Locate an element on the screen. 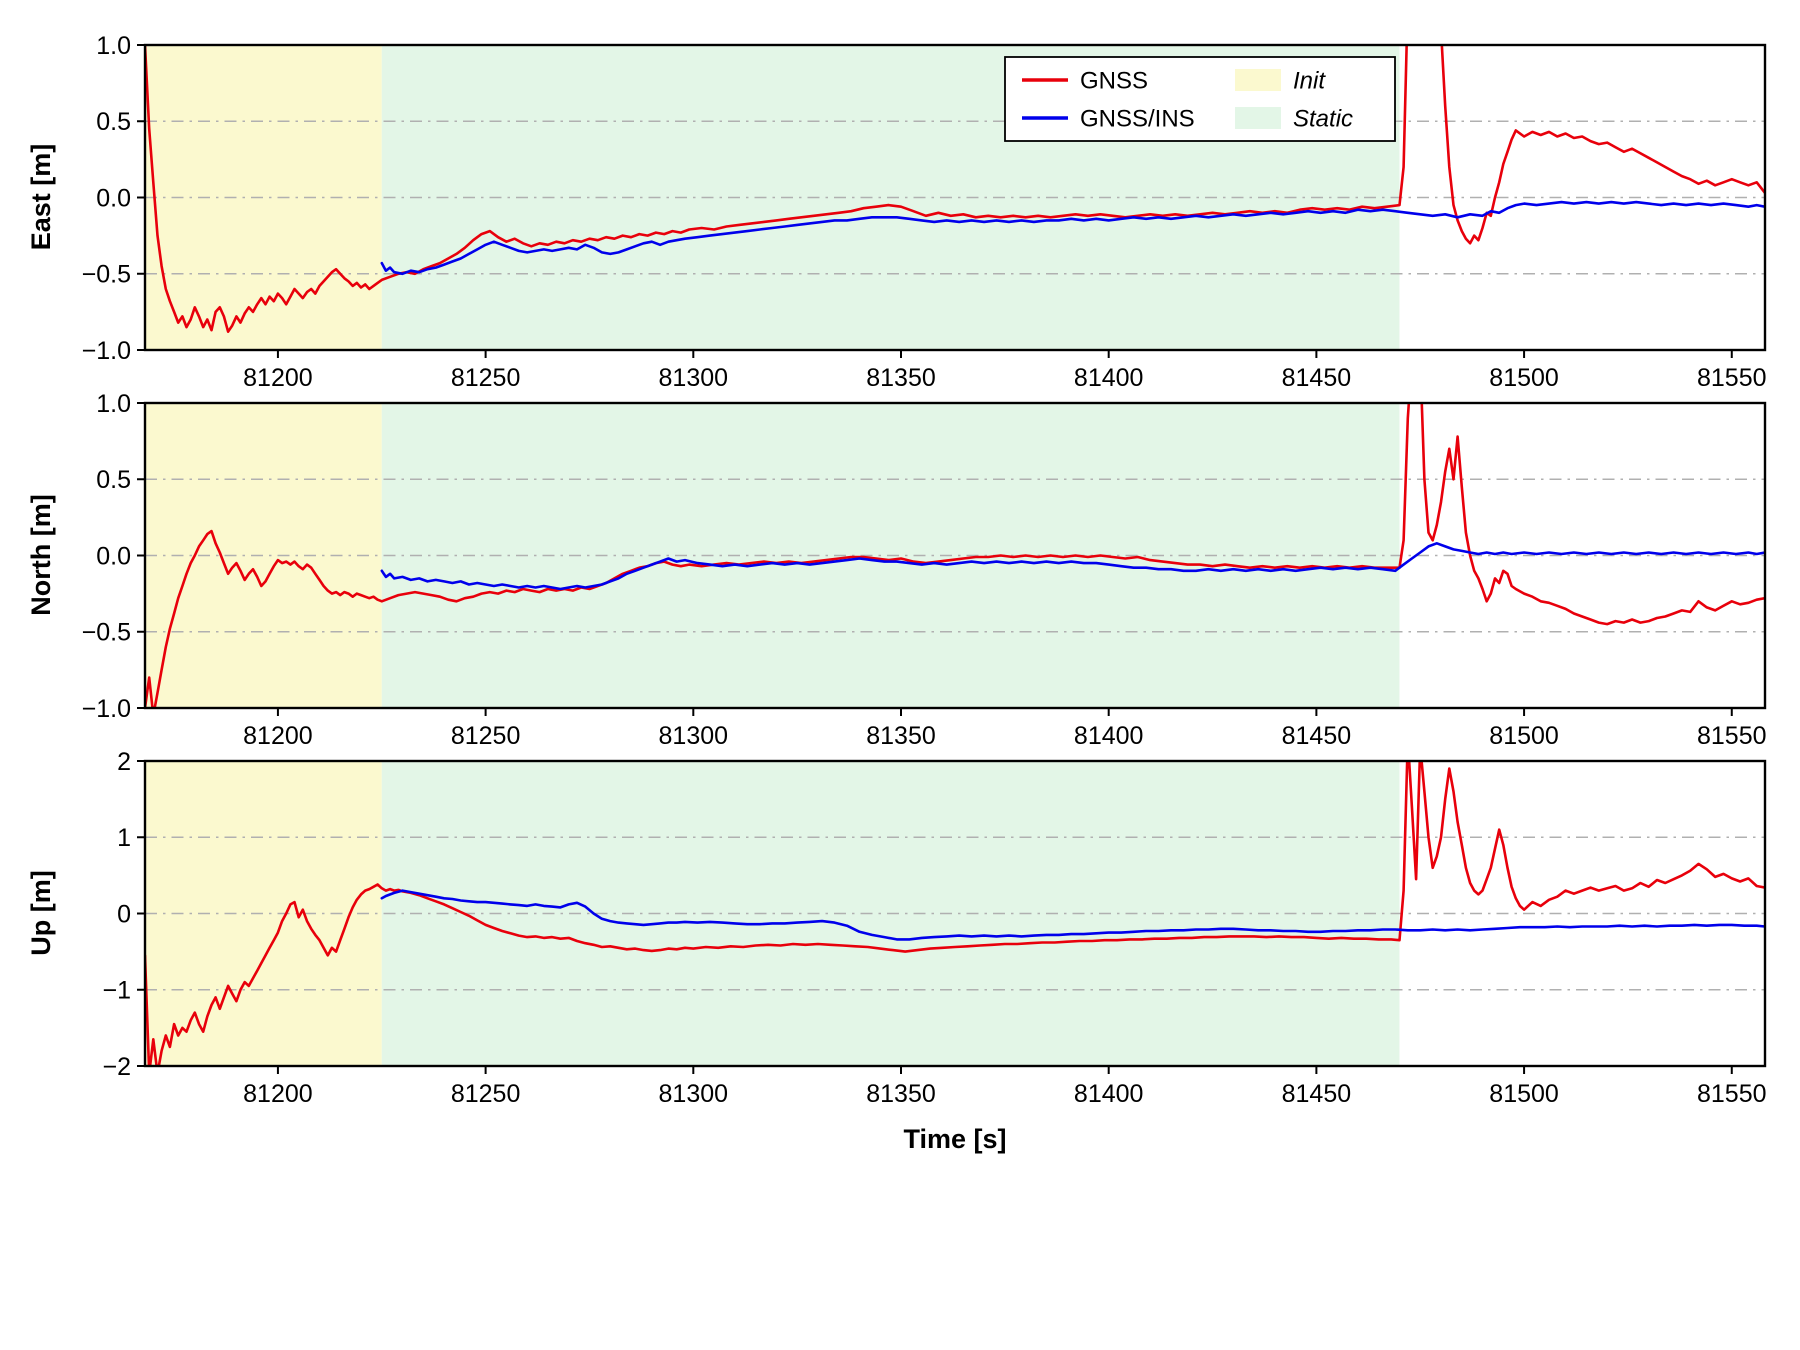 The image size is (1800, 1350). legend-static-patch-swatch is located at coordinates (1258, 118).